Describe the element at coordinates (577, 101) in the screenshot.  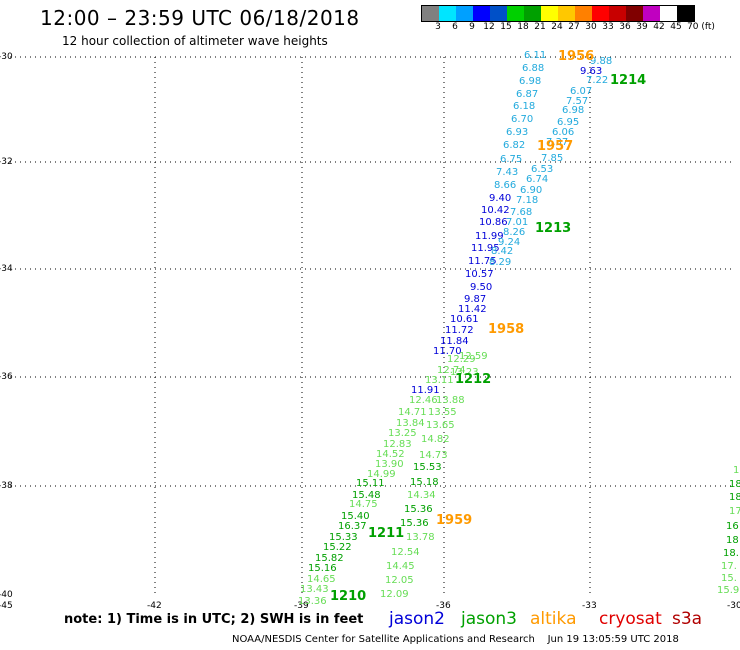
I see `swh-value: 7.57` at that location.